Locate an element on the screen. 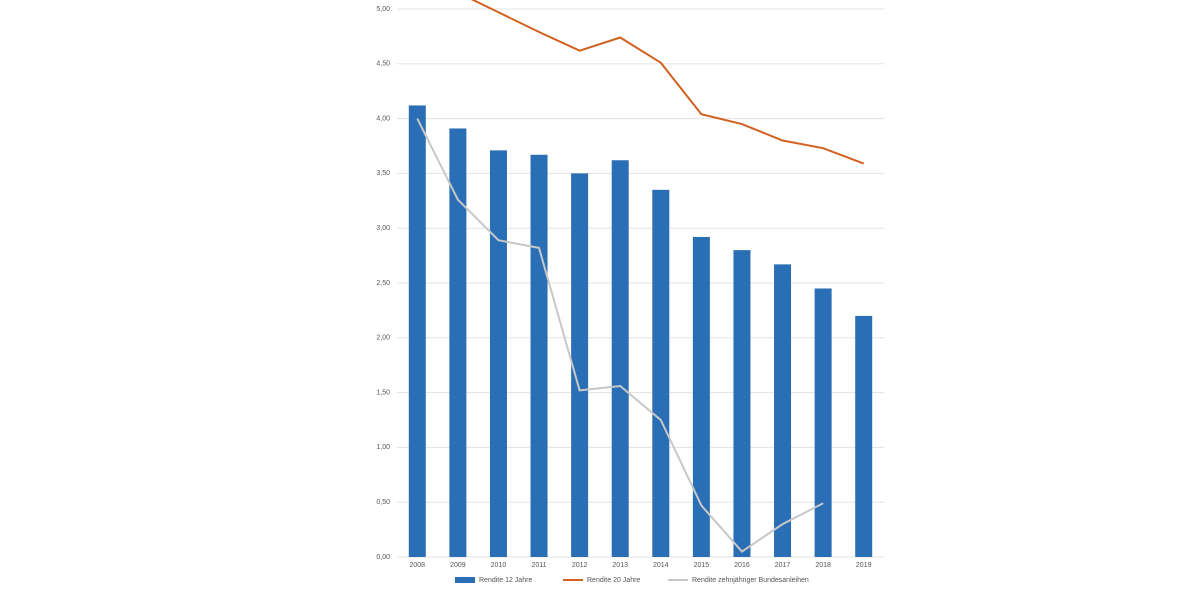 Image resolution: width=1200 pixels, height=590 pixels. x-tick-label: 2010 is located at coordinates (499, 565).